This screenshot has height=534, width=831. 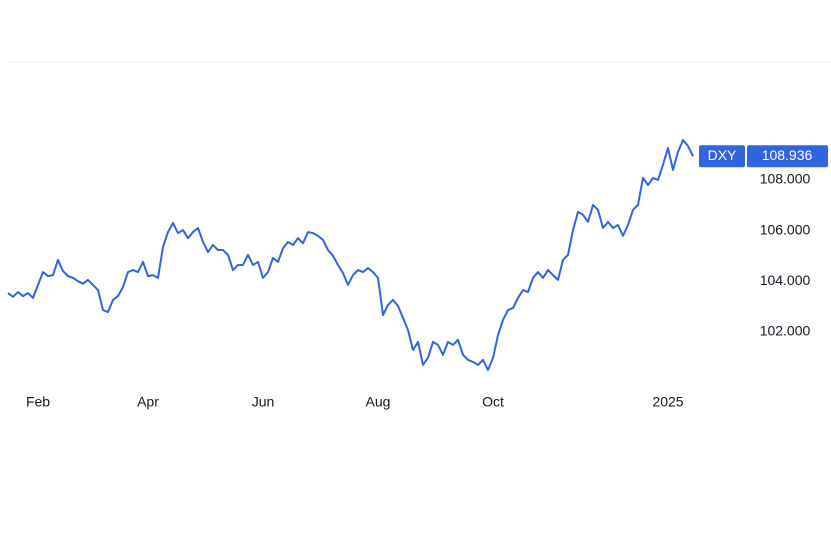 What do you see at coordinates (493, 402) in the screenshot?
I see `x-tick-label: Oct` at bounding box center [493, 402].